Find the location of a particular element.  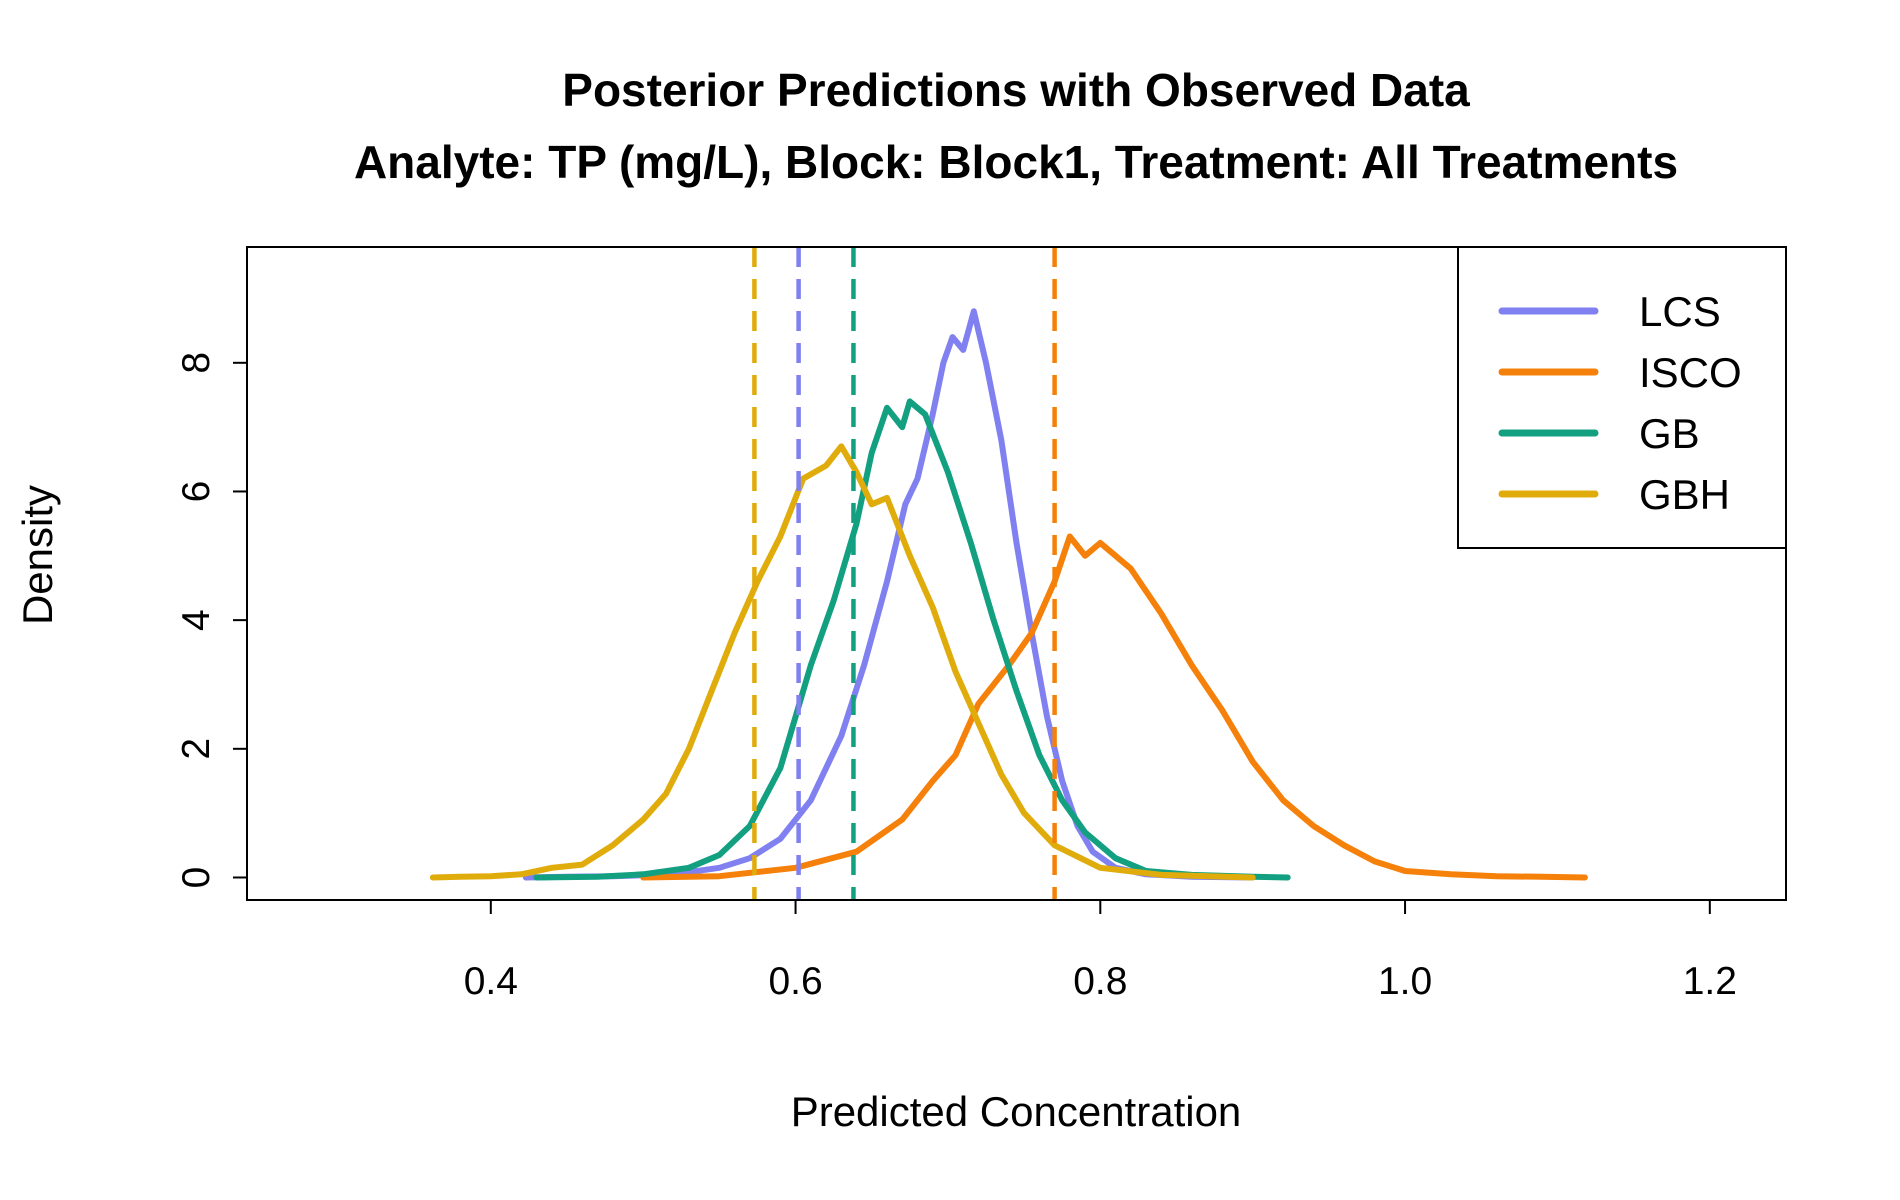

legend-label-lcs: LCS is located at coordinates (1680, 311).